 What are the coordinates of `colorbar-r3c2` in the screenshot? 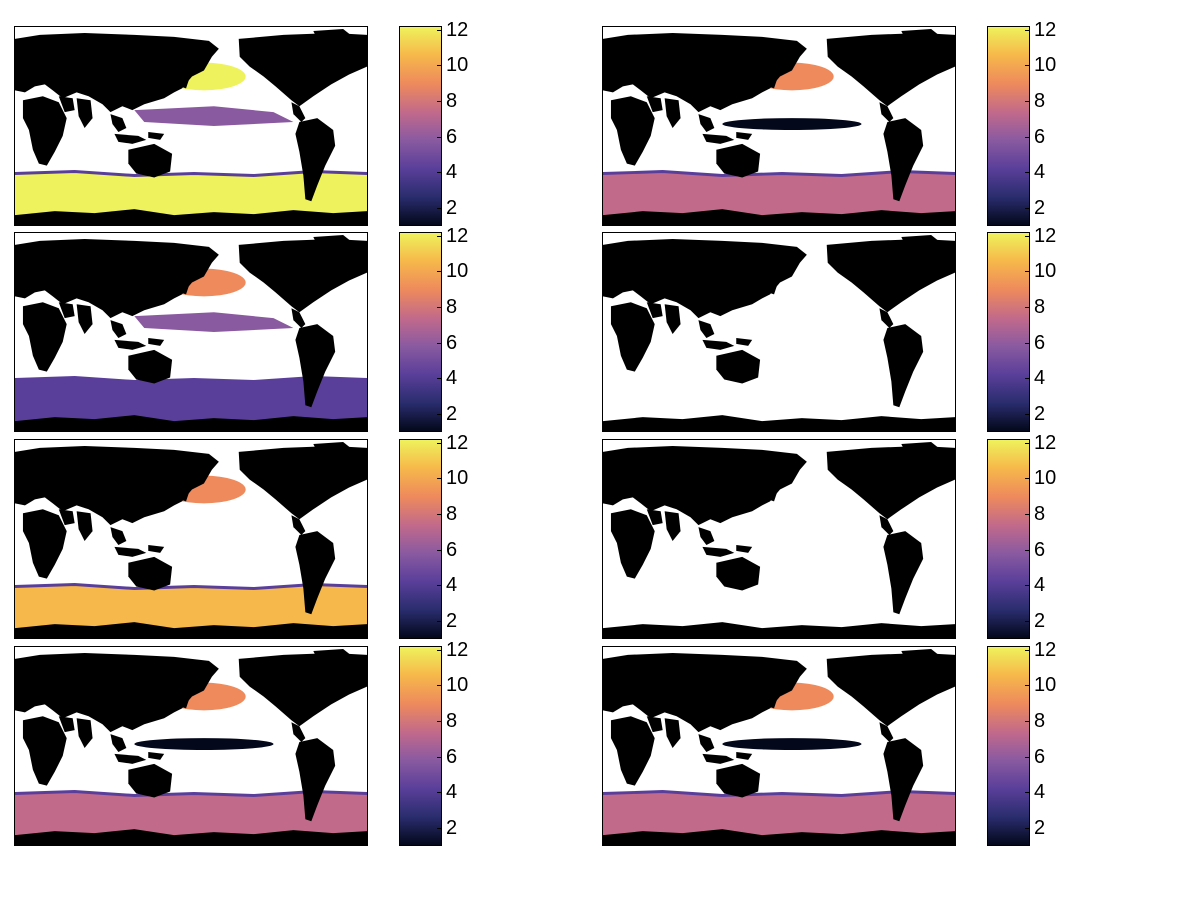 It's located at (1008, 539).